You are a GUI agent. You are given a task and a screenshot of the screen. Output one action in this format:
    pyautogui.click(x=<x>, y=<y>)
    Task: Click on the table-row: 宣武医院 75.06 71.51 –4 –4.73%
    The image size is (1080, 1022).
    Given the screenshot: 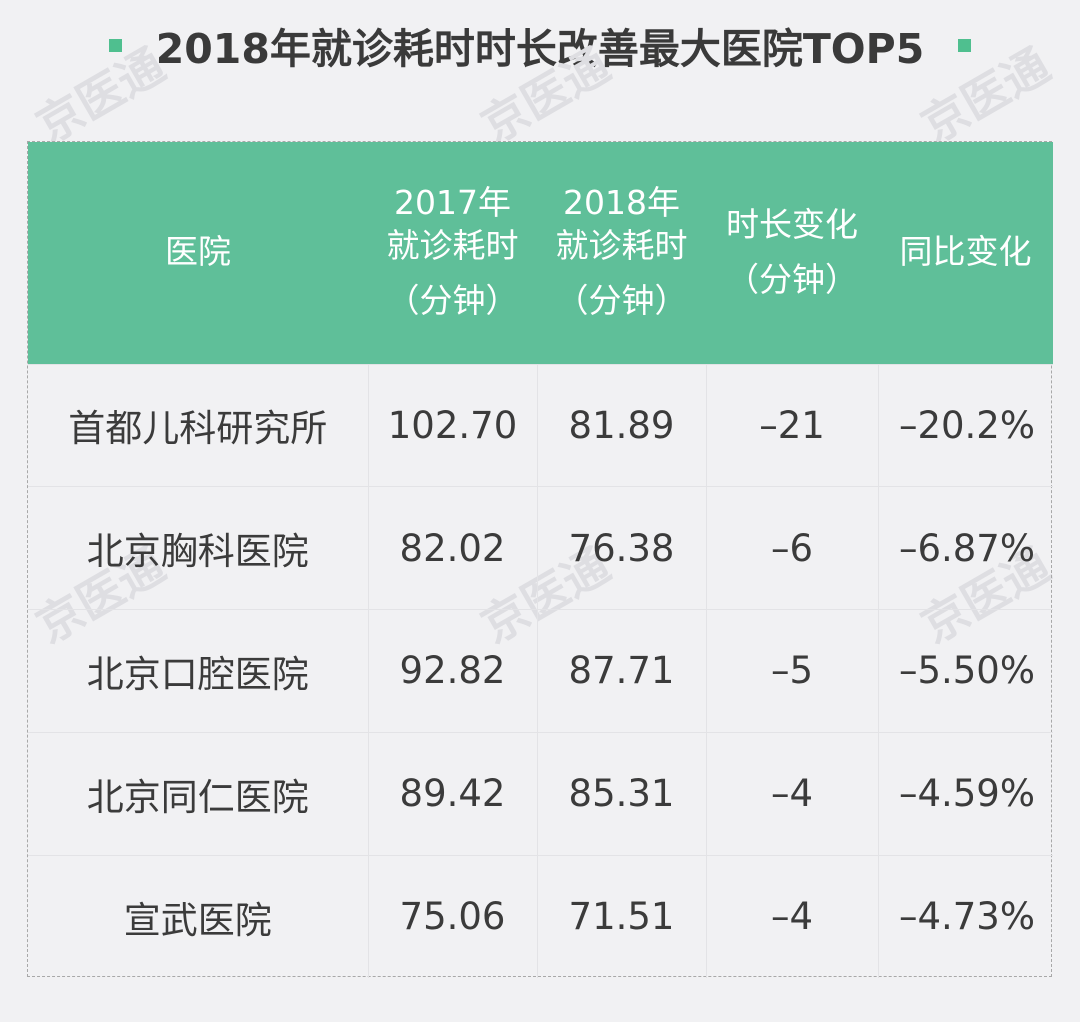 What is the action you would take?
    pyautogui.click(x=540, y=916)
    